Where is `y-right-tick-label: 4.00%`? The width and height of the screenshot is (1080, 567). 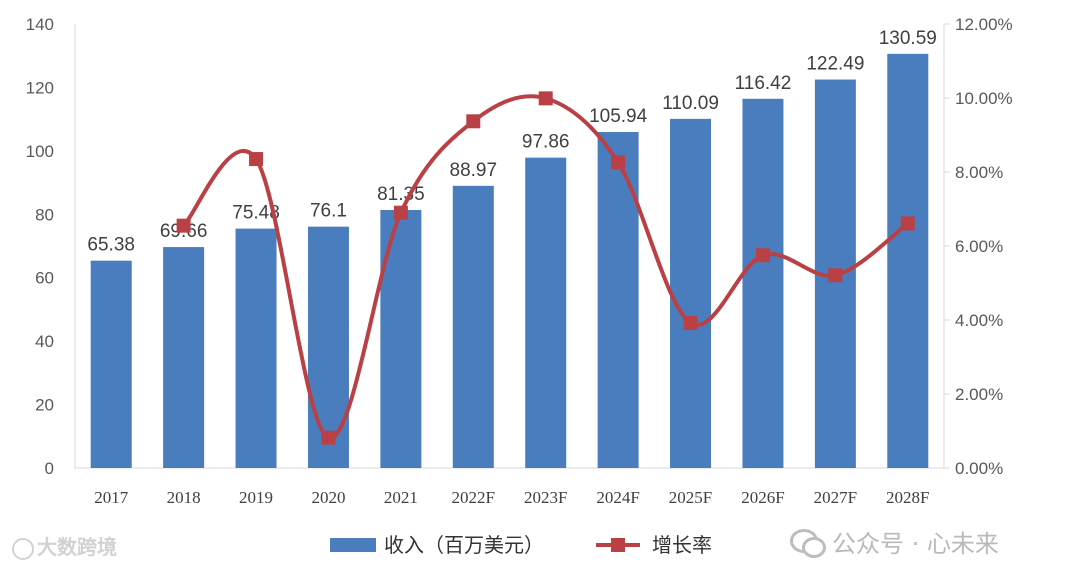 y-right-tick-label: 4.00% is located at coordinates (979, 320).